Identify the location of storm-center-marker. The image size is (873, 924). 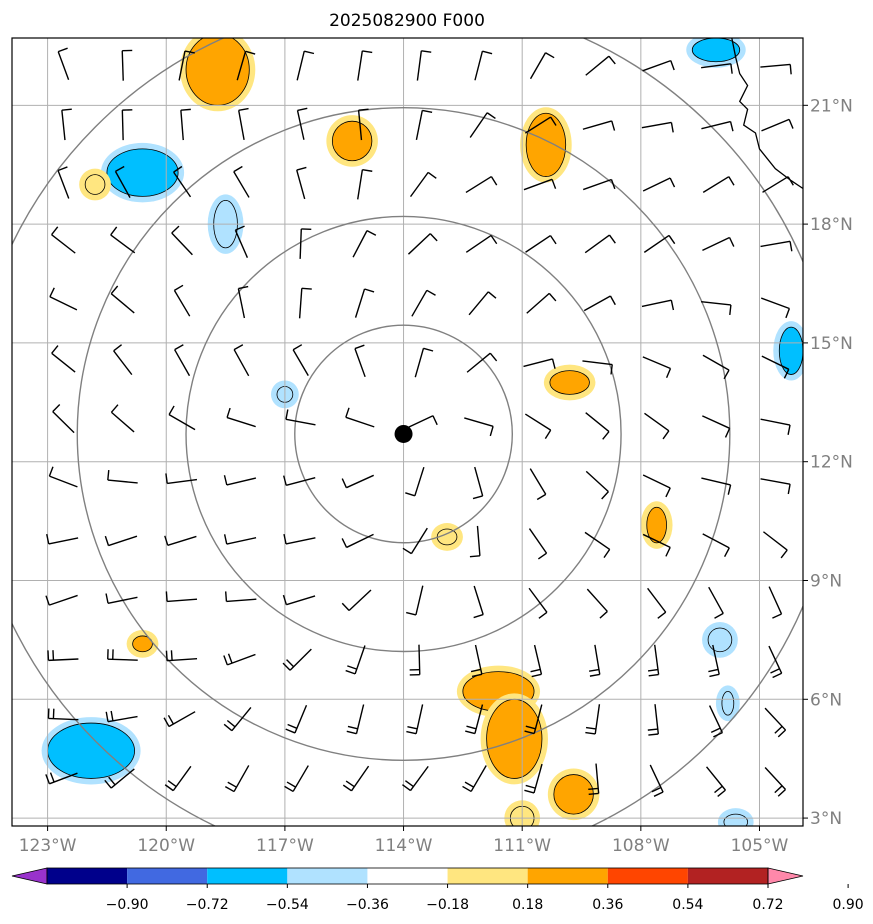
(403, 433).